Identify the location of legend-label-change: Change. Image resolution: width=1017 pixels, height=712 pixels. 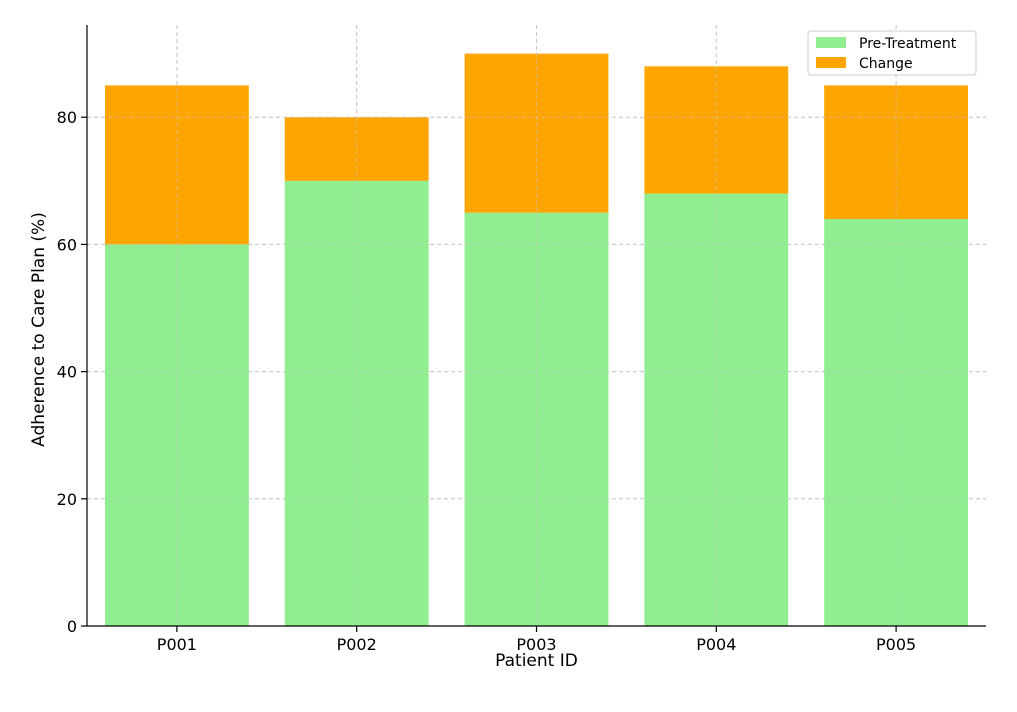
(886, 64).